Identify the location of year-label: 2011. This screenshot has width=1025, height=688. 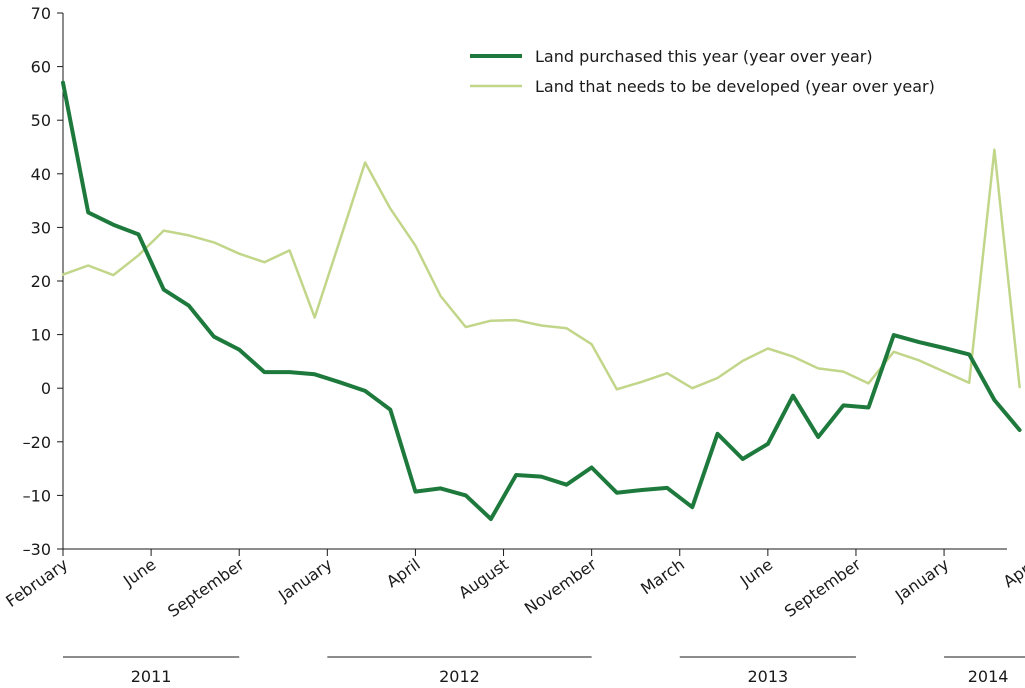
(151, 676).